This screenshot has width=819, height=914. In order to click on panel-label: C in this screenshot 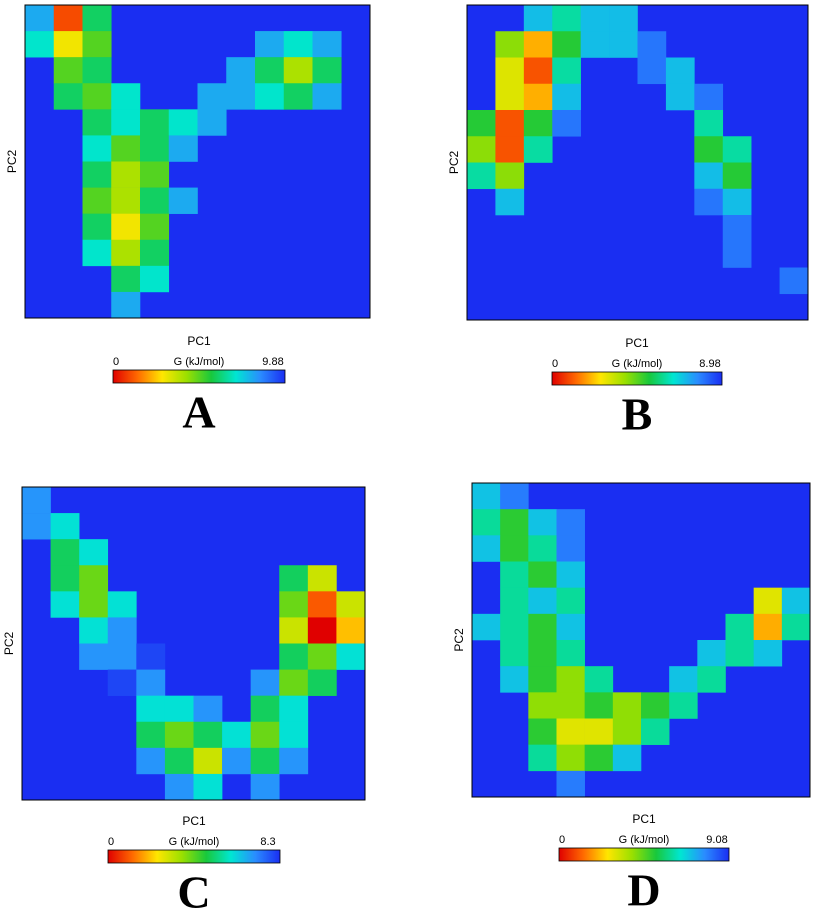, I will do `click(193, 890)`.